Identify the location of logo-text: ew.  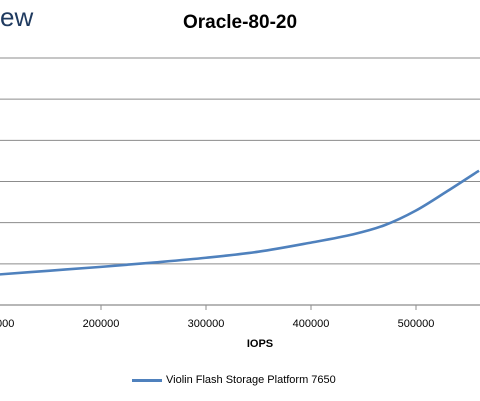
(17, 17).